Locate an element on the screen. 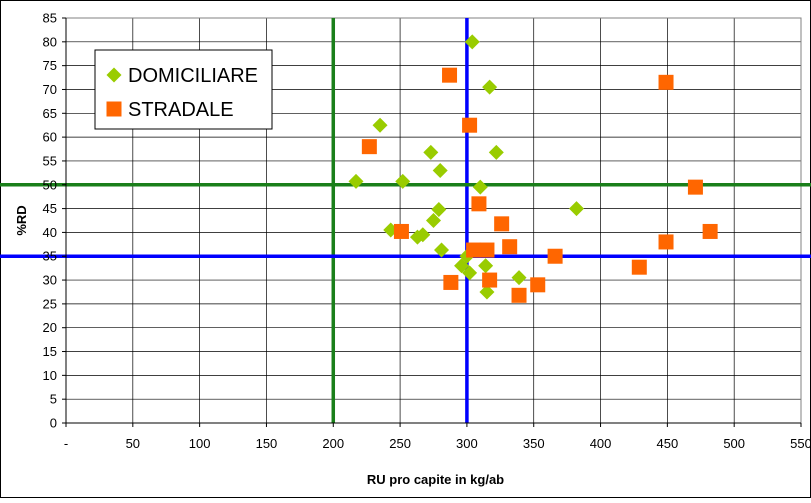 The image size is (811, 503). legend-label: DOMICILIARE is located at coordinates (193, 76).